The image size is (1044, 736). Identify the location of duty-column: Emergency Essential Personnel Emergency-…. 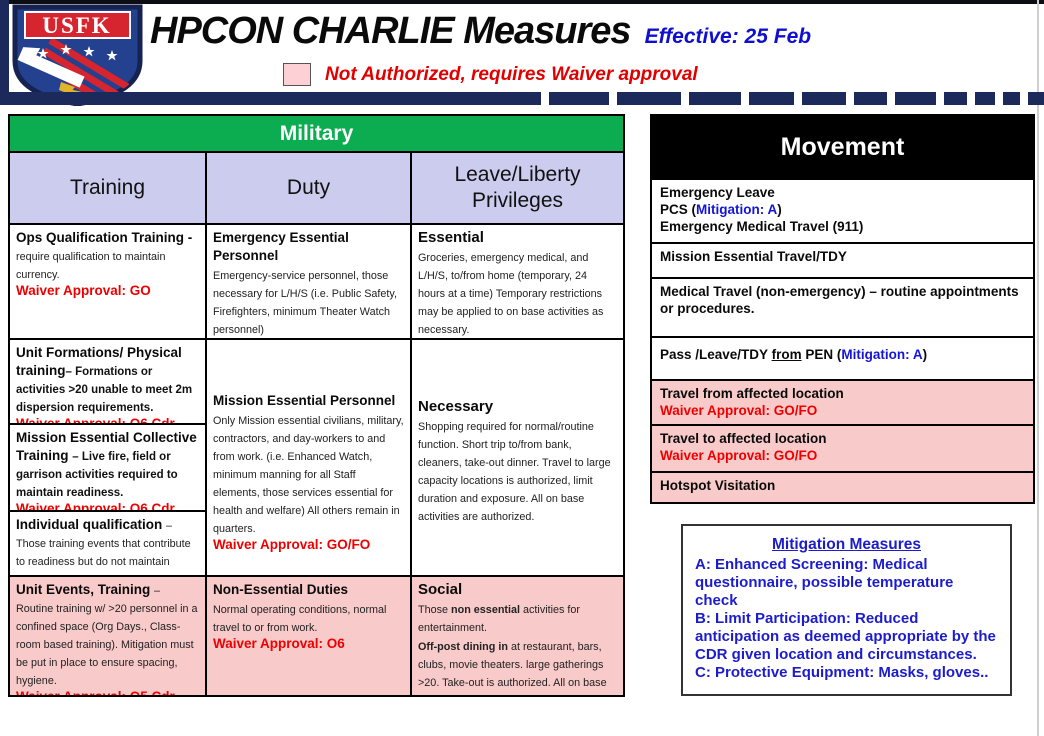
(309, 460).